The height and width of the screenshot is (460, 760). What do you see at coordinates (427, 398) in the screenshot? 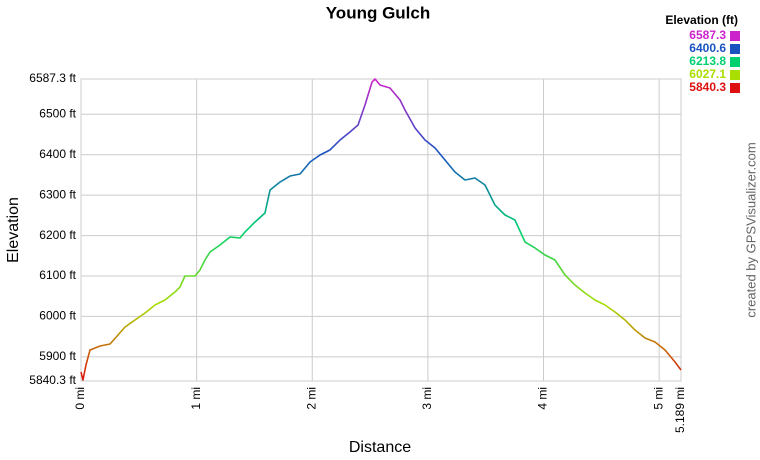
I see `x-tick-label: 3 mi` at bounding box center [427, 398].